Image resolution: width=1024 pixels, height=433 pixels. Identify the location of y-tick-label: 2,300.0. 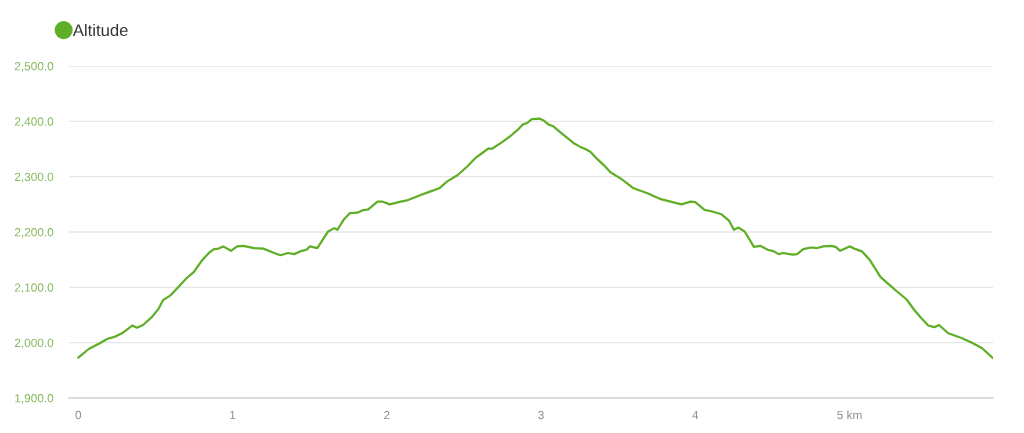
(34, 177).